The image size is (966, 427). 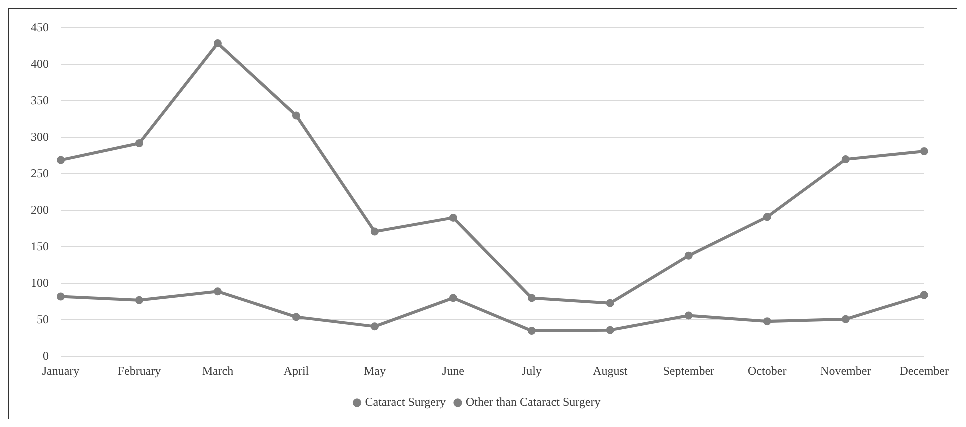 What do you see at coordinates (61, 371) in the screenshot?
I see `x-tick-label: January` at bounding box center [61, 371].